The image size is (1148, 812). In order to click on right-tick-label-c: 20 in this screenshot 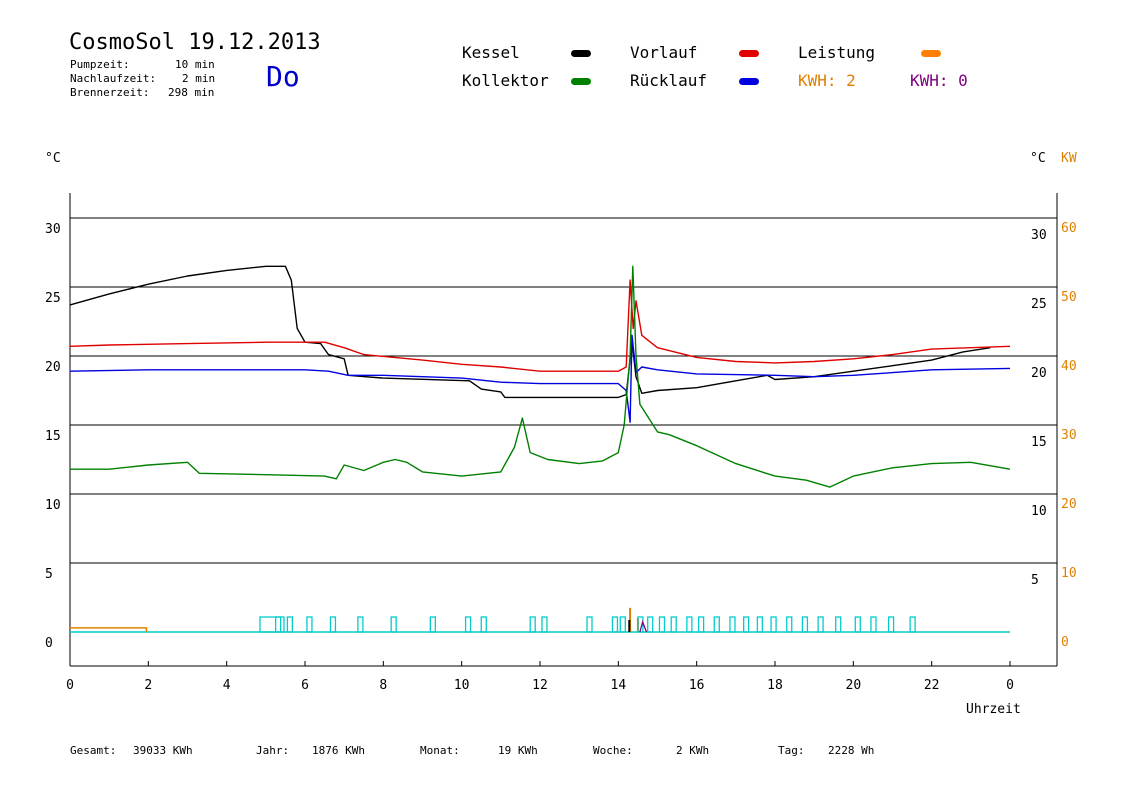, I will do `click(1039, 373)`.